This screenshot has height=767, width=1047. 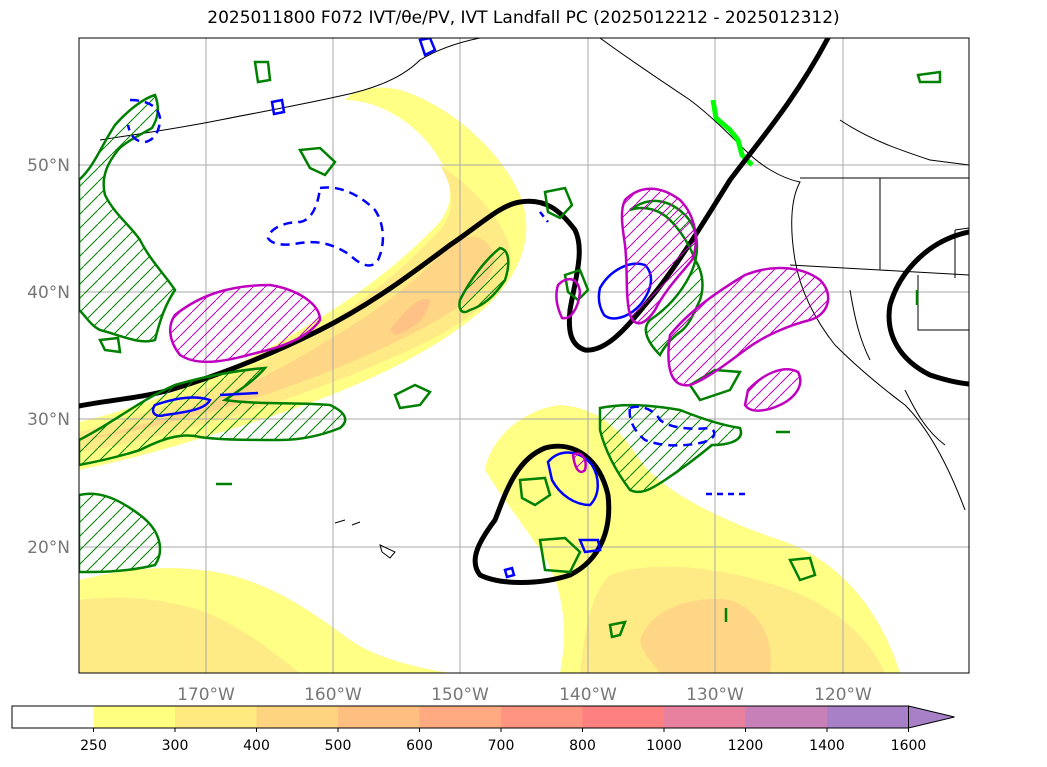 I want to click on lon-tick-labels: 170°W 160°W 150°W 140°W 130°W 120°W, so click(x=524, y=695).